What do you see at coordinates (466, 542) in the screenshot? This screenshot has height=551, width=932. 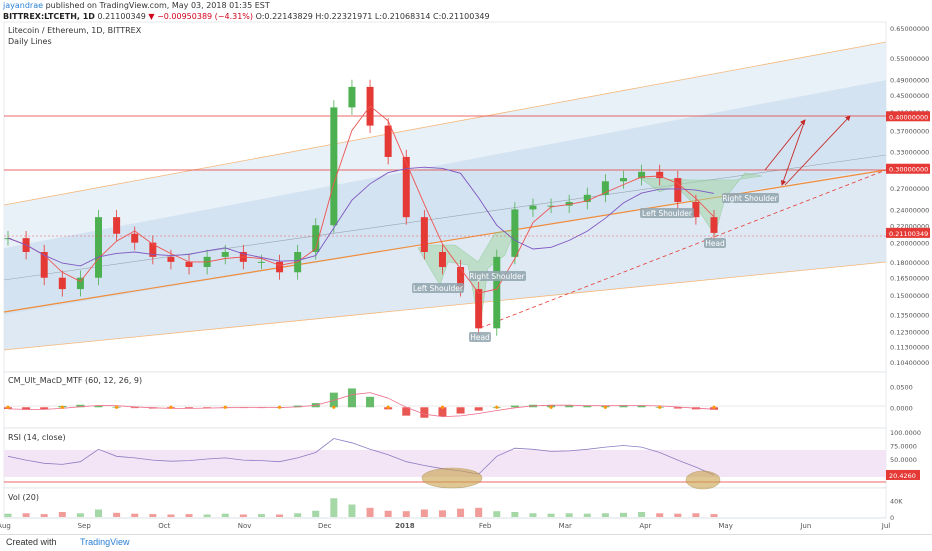 I see `footer: Created with TradingView` at bounding box center [466, 542].